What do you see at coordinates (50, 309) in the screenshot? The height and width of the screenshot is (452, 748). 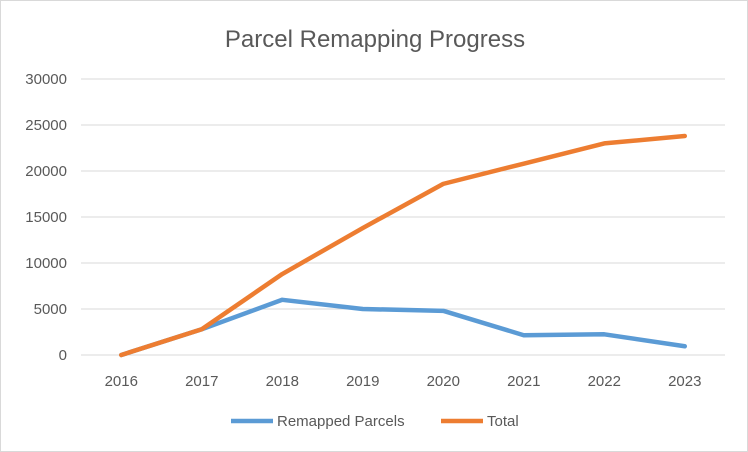 I see `y-tick-label: 5000` at bounding box center [50, 309].